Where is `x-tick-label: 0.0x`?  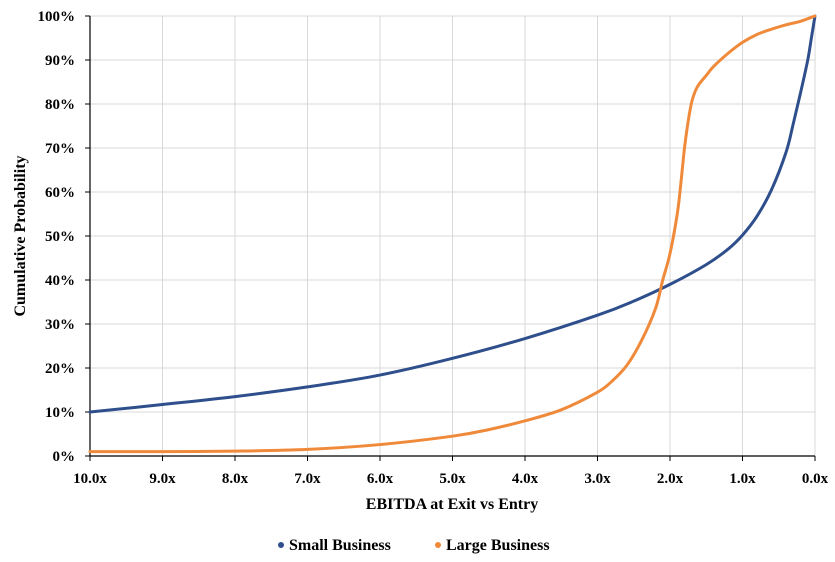
x-tick-label: 0.0x is located at coordinates (815, 479).